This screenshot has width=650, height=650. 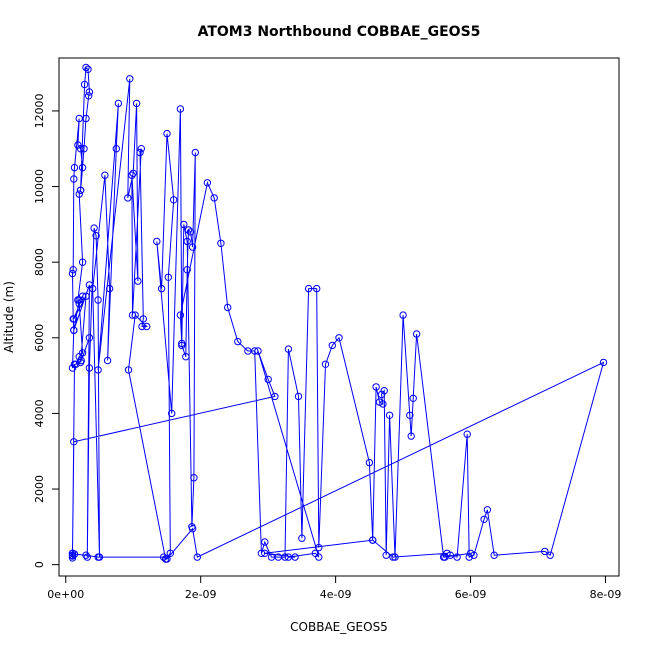 What do you see at coordinates (336, 594) in the screenshot?
I see `x-tick-label: 4e-09` at bounding box center [336, 594].